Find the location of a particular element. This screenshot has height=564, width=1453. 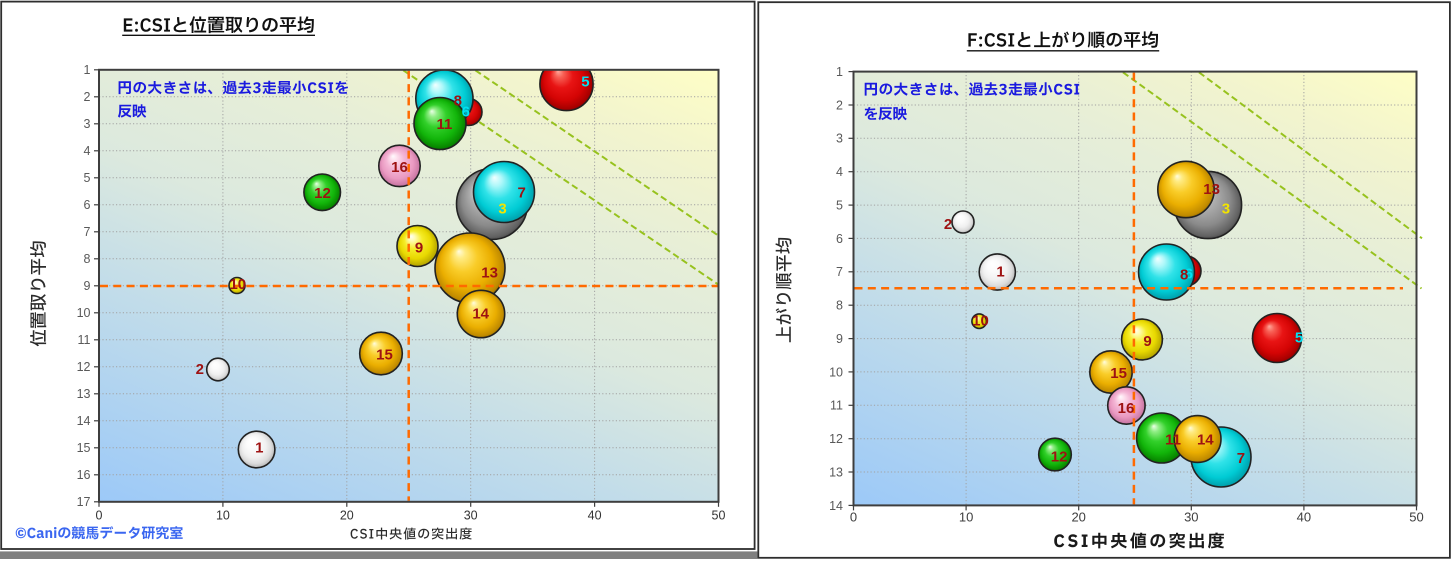

svg-text: 17 is located at coordinates (84, 502).